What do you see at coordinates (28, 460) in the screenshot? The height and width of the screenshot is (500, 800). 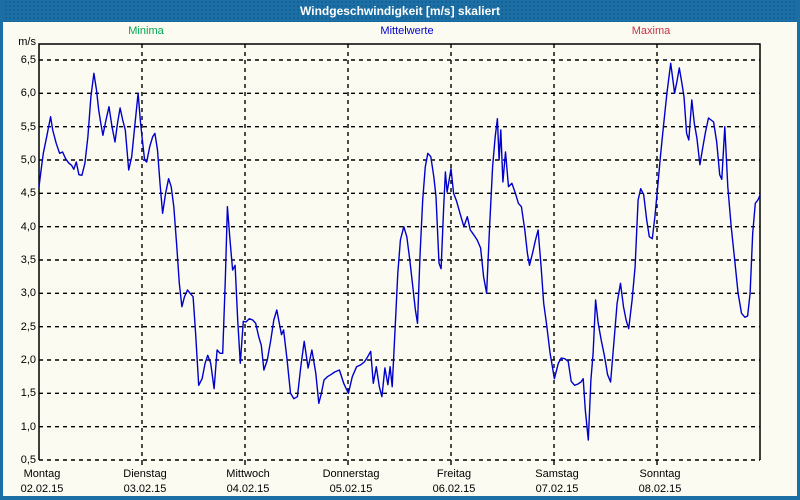 I see `y-axis-tick-label: 0,5` at bounding box center [28, 460].